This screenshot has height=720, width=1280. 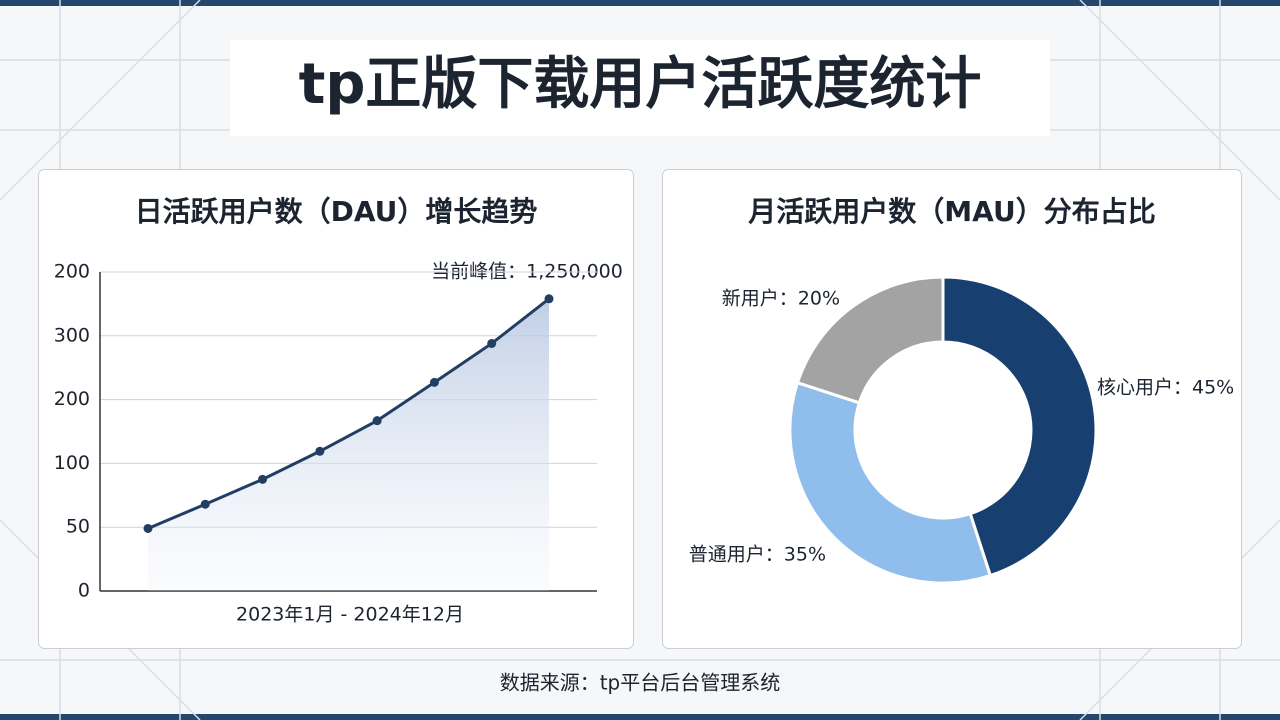 I want to click on line, so click(x=348, y=413).